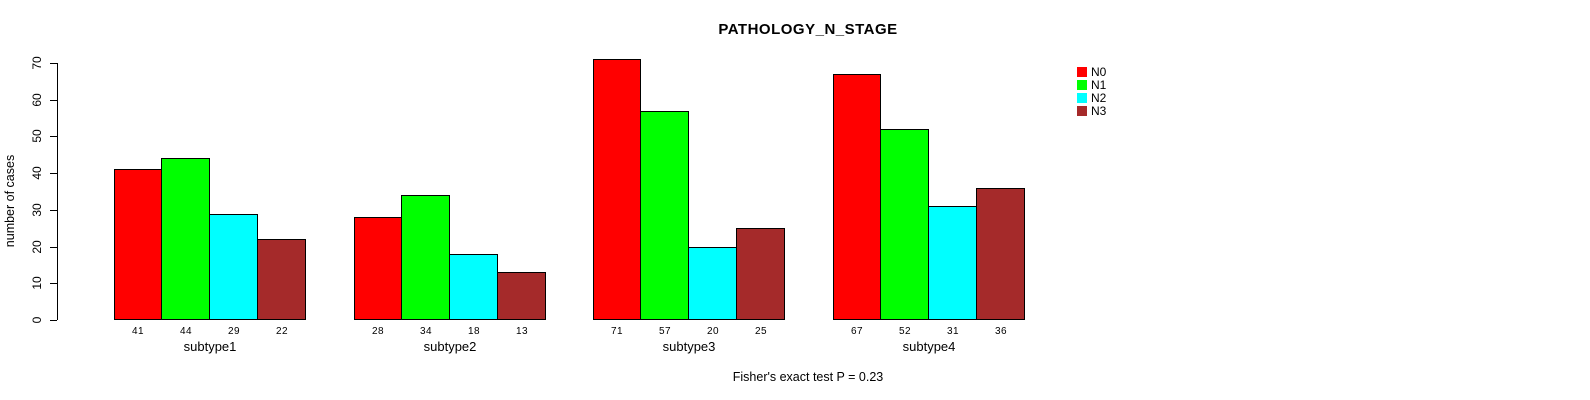 The image size is (1590, 400). What do you see at coordinates (1099, 98) in the screenshot?
I see `legend-label: N2` at bounding box center [1099, 98].